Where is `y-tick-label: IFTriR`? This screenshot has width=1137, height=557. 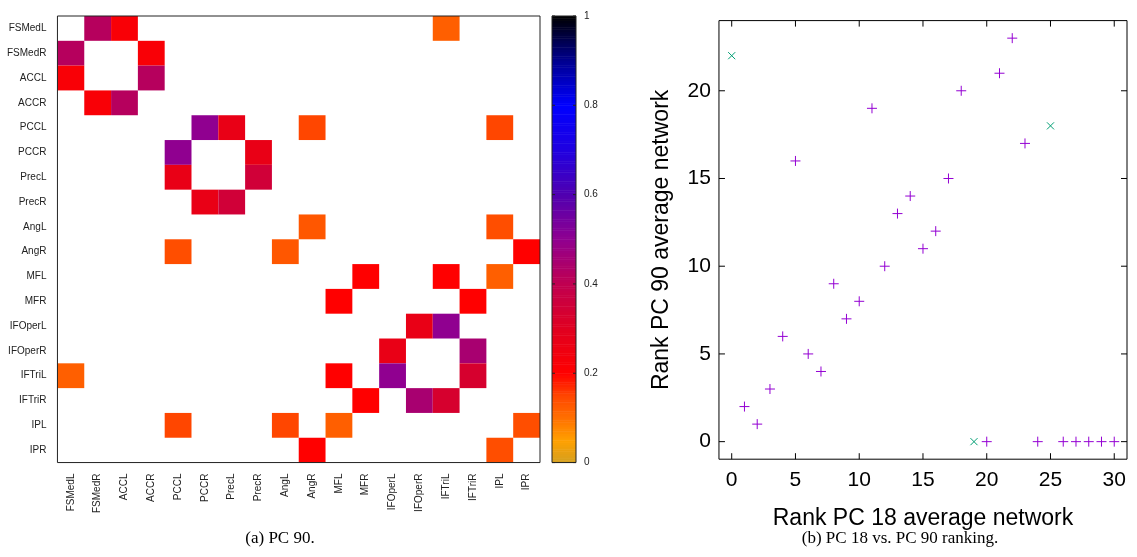 y-tick-label: IFTriR is located at coordinates (33, 400).